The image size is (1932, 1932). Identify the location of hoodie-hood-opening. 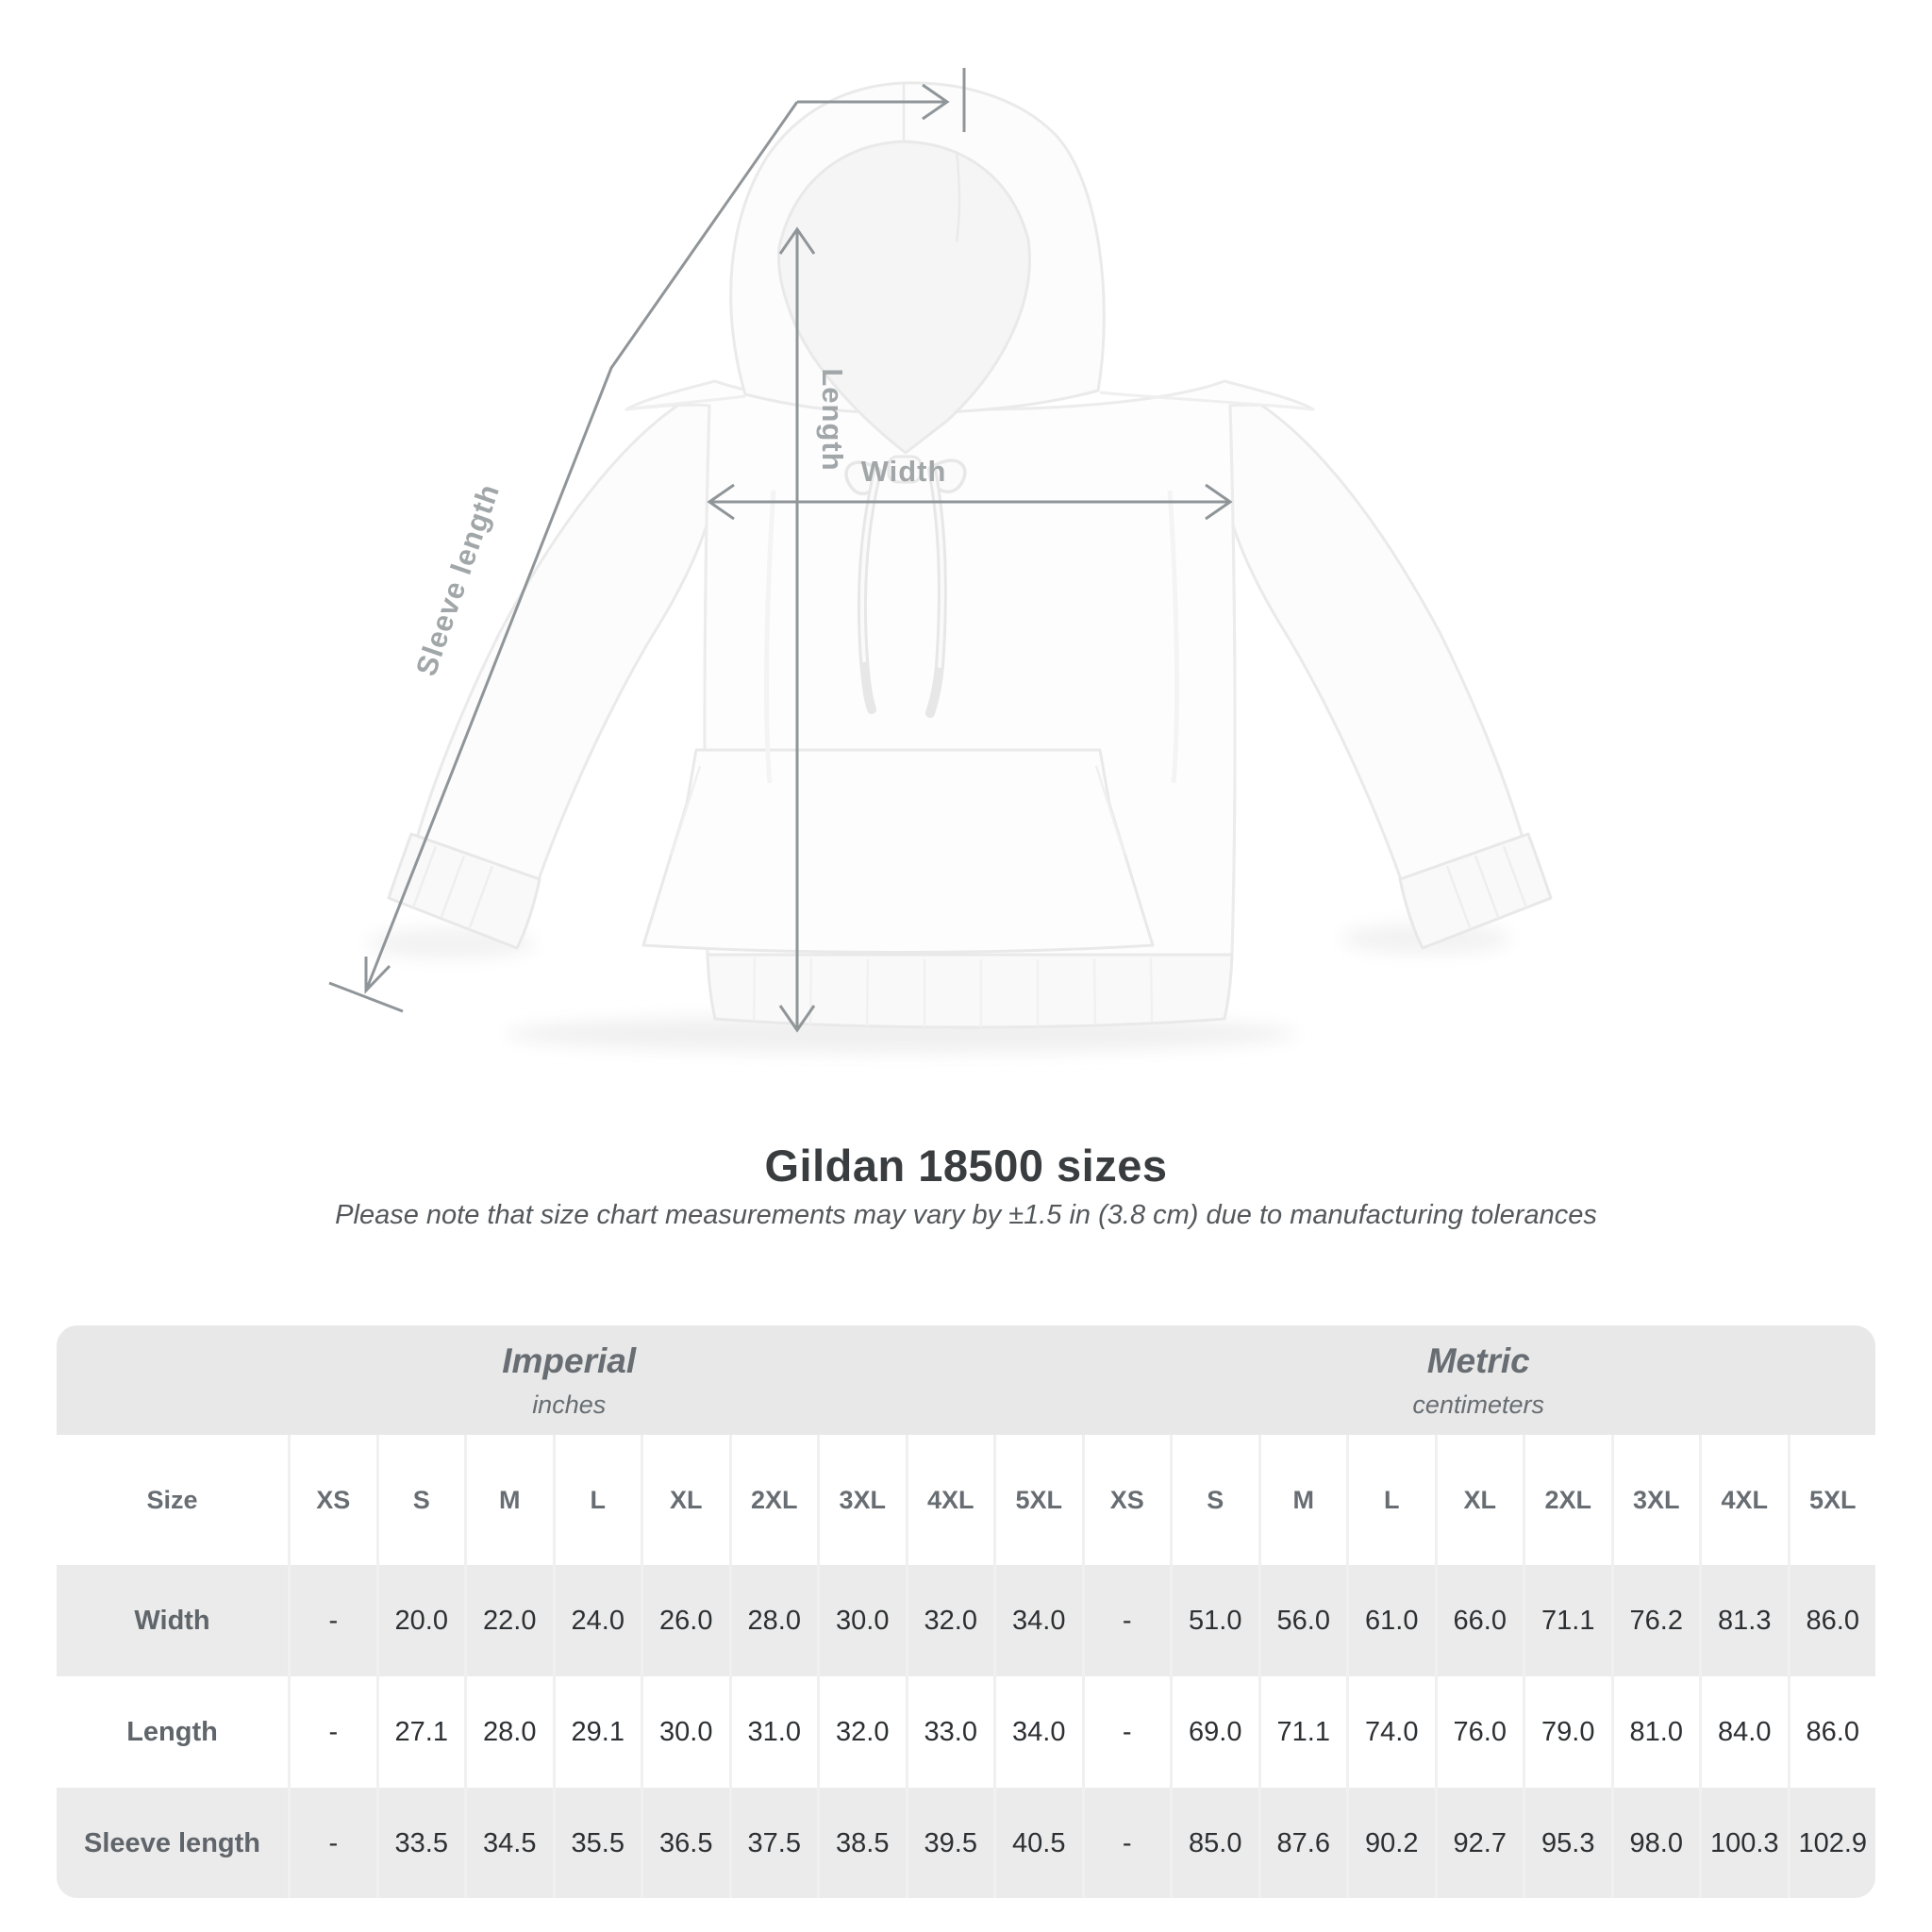
(904, 298).